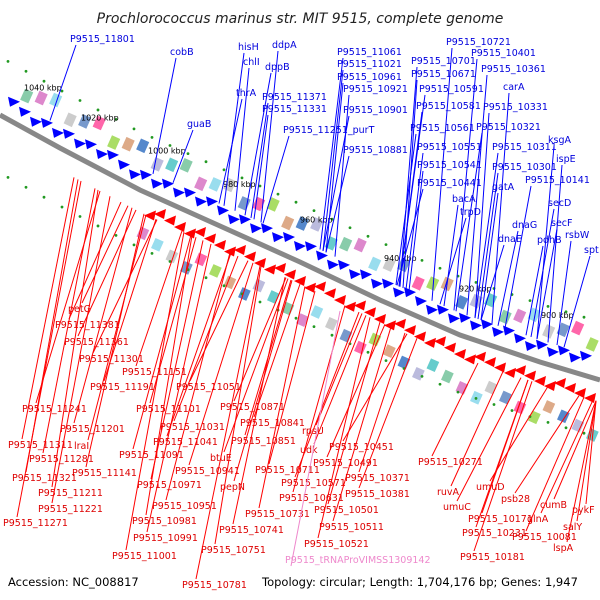  I want to click on accession-text: Accession: NC_008817, so click(73, 582).